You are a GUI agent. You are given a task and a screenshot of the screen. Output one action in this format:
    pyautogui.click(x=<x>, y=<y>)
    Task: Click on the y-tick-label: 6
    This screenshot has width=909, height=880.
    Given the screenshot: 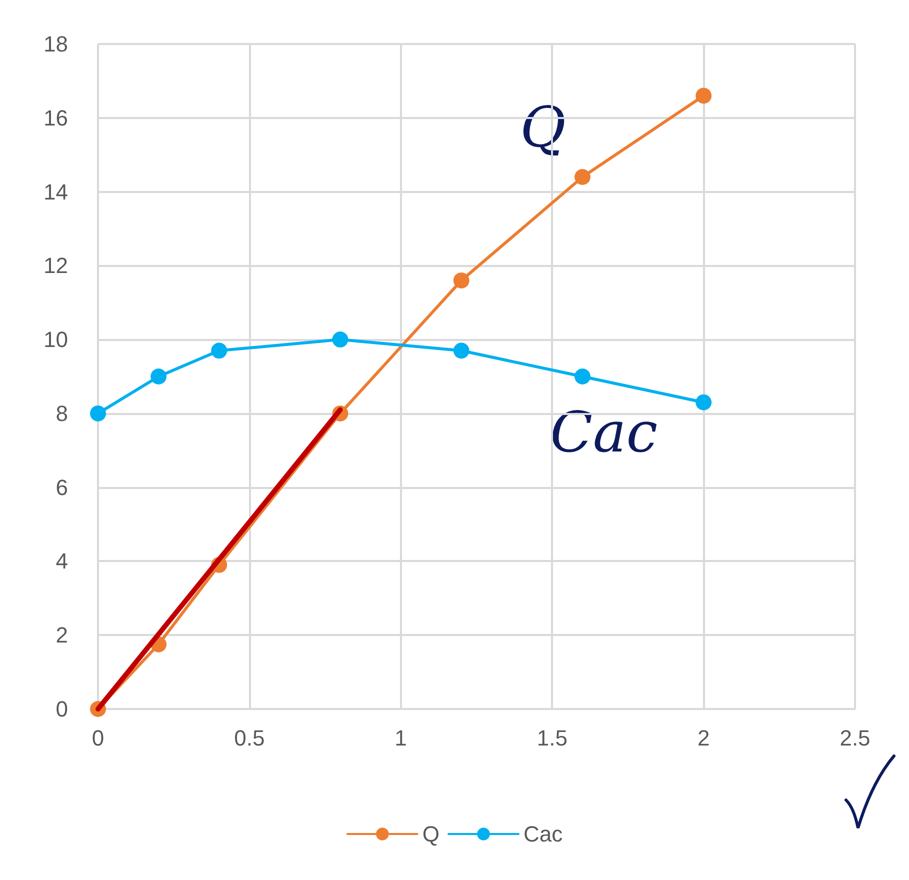 What is the action you would take?
    pyautogui.click(x=62, y=487)
    